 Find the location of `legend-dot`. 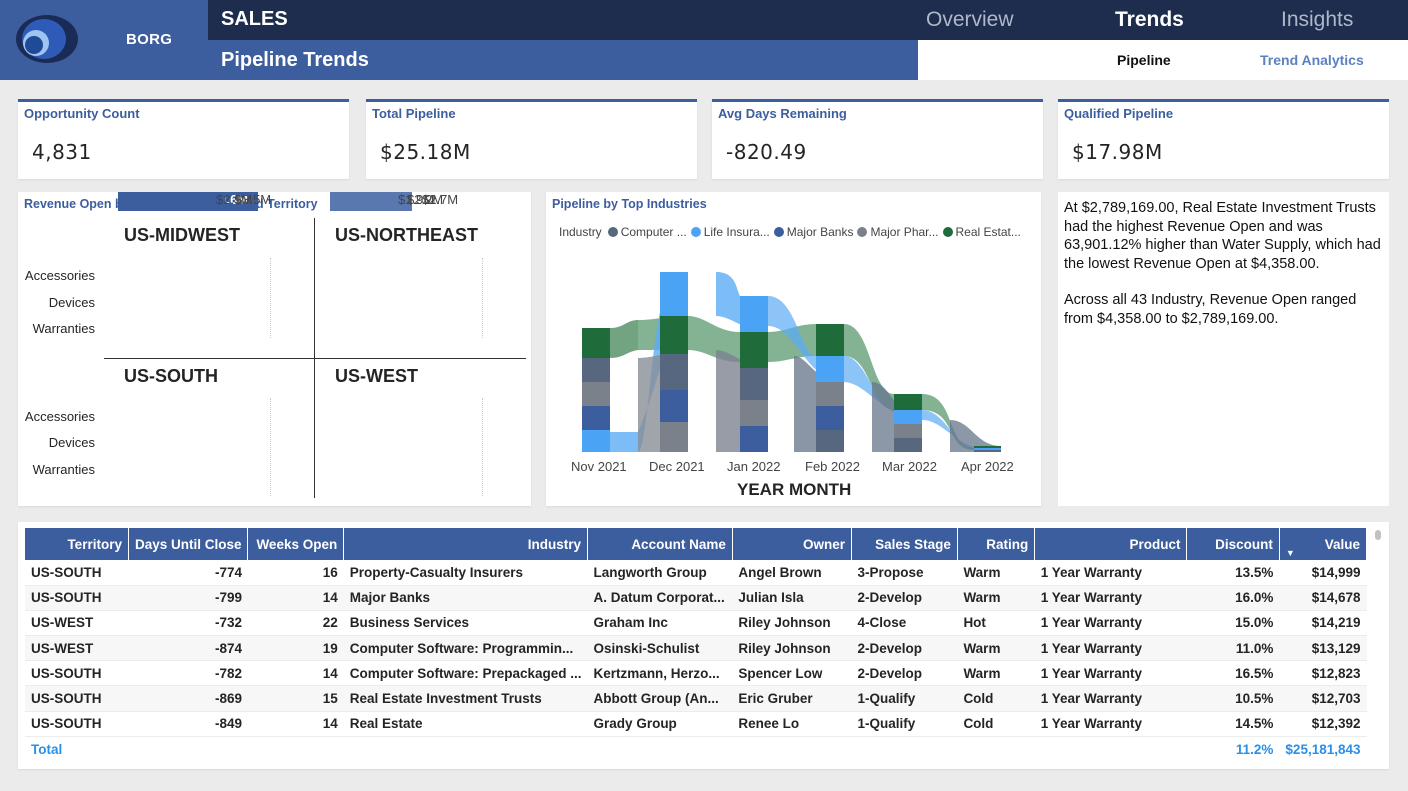

legend-dot is located at coordinates (947, 232).